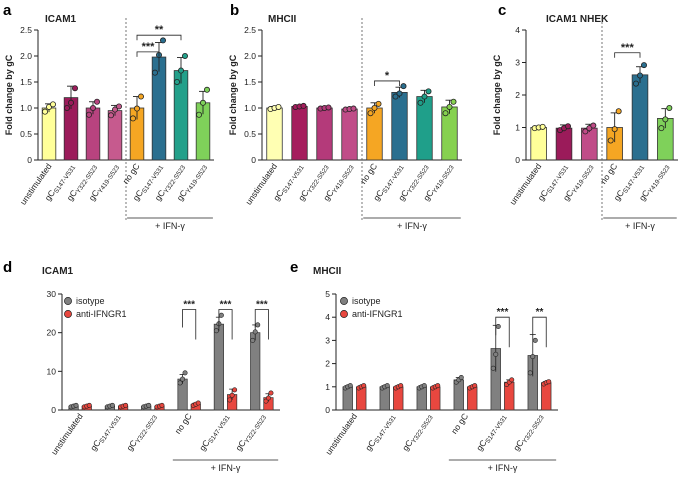 The width and height of the screenshot is (685, 481). What do you see at coordinates (26, 108) in the screenshot?
I see `y-tick-label: 1.0` at bounding box center [26, 108].